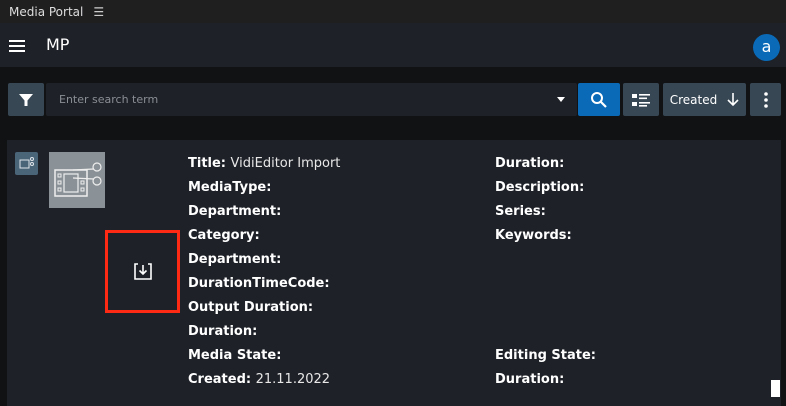 This screenshot has width=786, height=406. I want to click on window-titlebar: Media Portal ☰, so click(393, 11).